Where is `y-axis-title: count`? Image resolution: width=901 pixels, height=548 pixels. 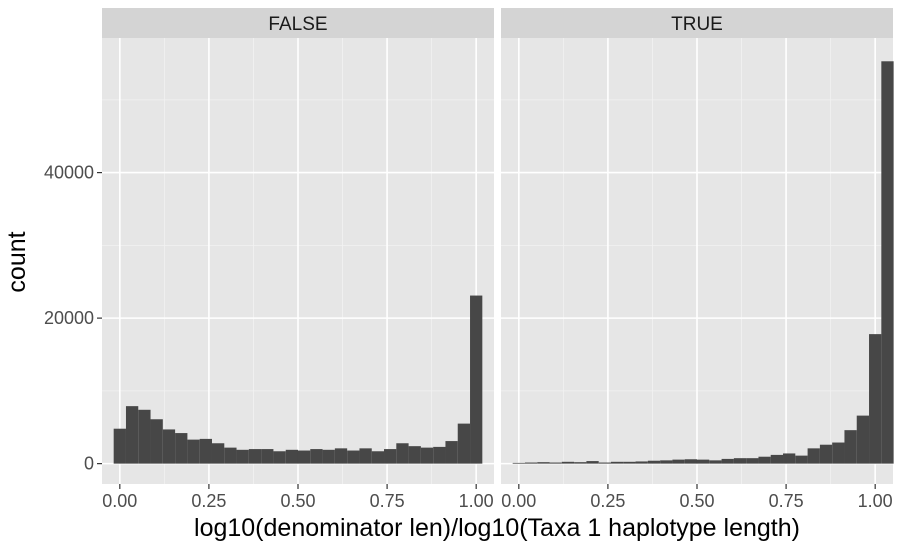
y-axis-title: count is located at coordinates (17, 261).